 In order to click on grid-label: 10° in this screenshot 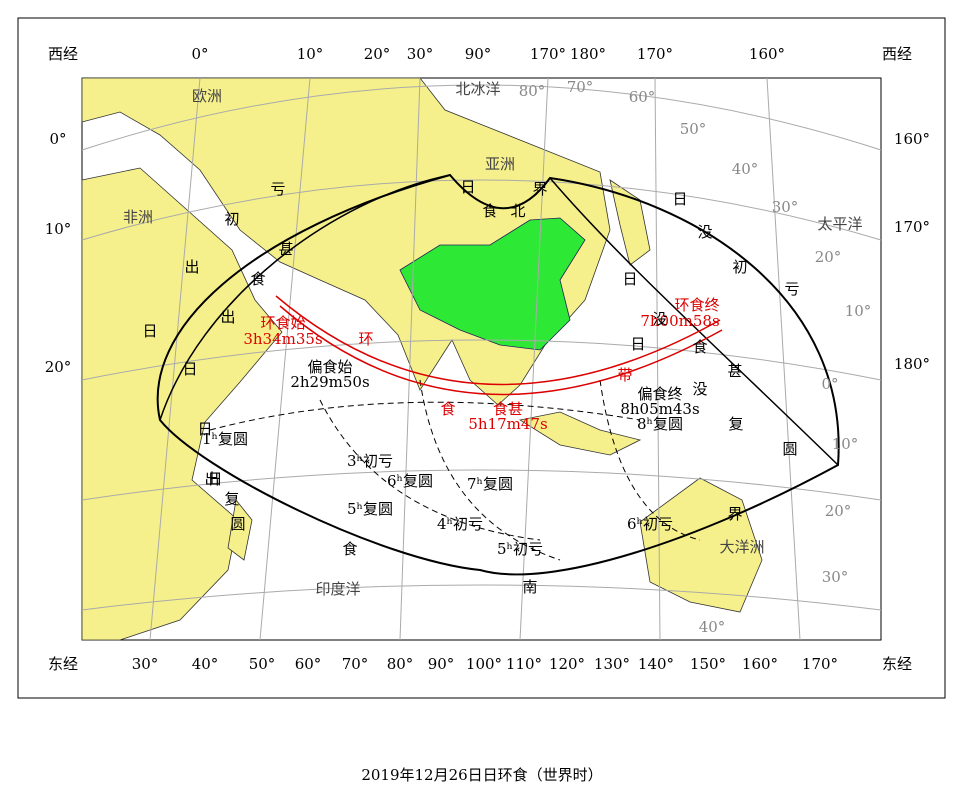, I will do `click(858, 311)`.